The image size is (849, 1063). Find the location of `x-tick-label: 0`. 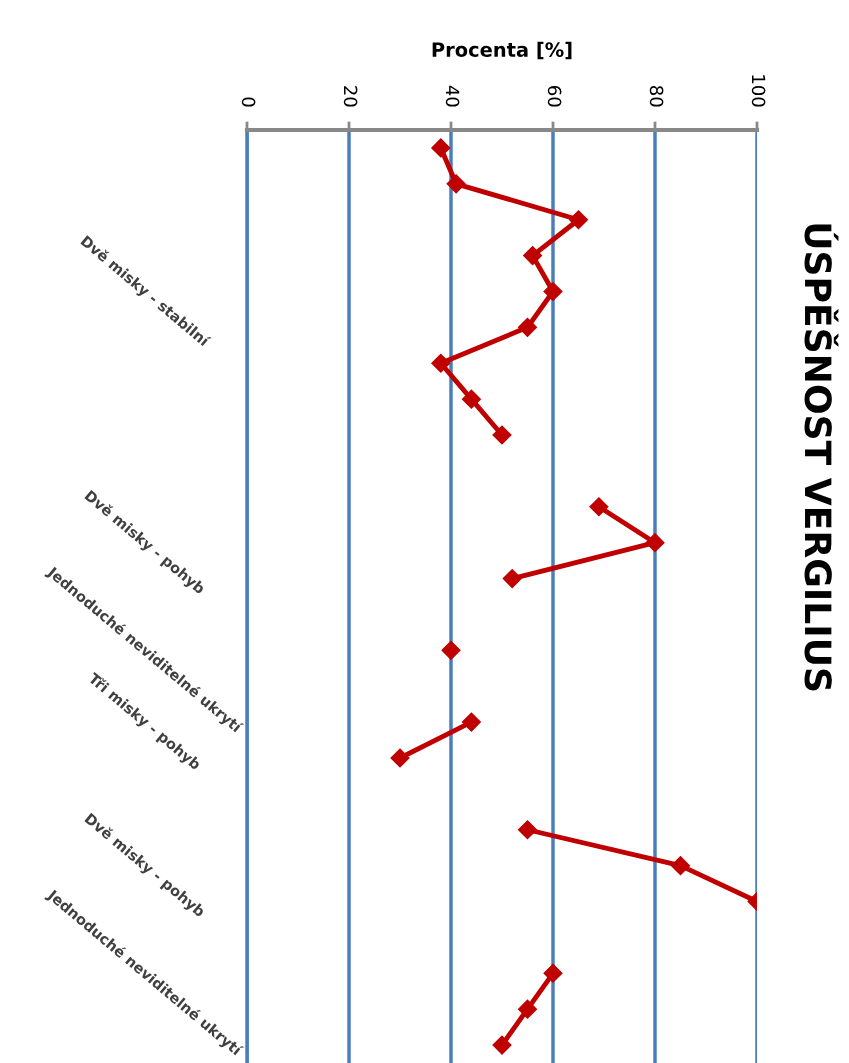

x-tick-label: 0 is located at coordinates (248, 102).